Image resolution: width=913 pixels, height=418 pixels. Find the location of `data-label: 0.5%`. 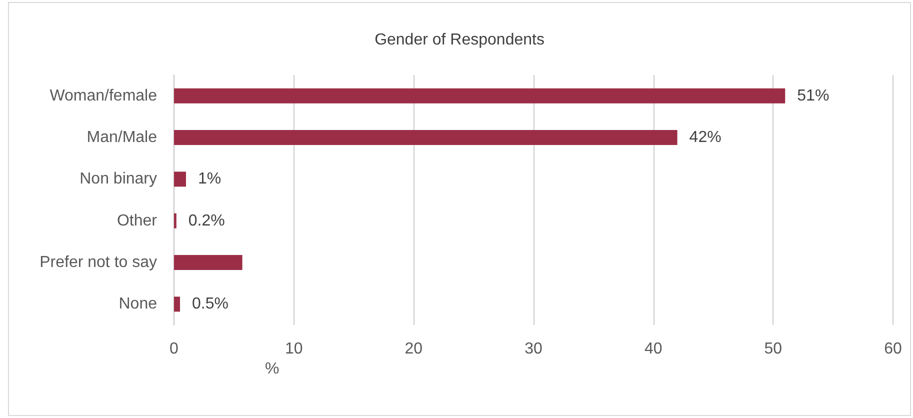

data-label: 0.5% is located at coordinates (210, 304).